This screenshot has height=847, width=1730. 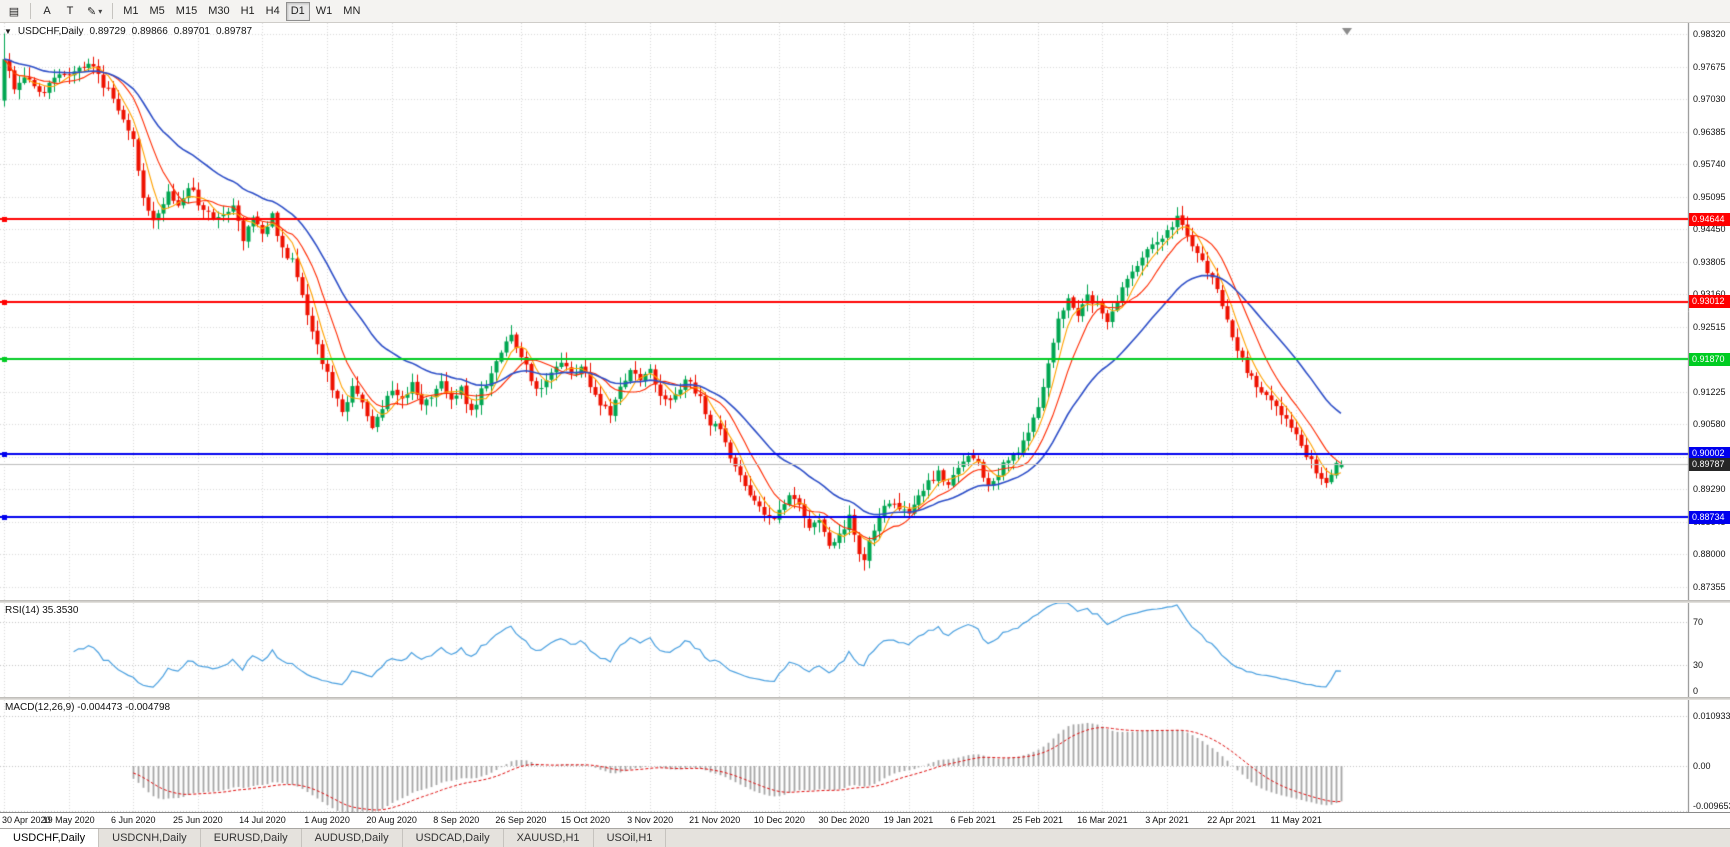 I want to click on chart-symbol-title: USDCHF,Daily, so click(x=50, y=31).